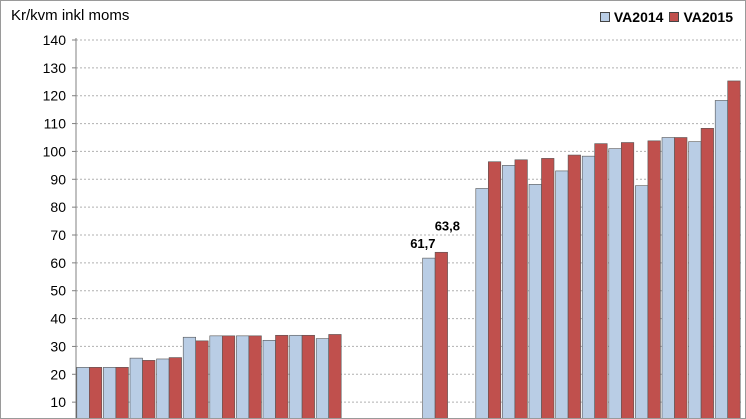  What do you see at coordinates (55, 124) in the screenshot?
I see `y-tick-label-110: 110` at bounding box center [55, 124].